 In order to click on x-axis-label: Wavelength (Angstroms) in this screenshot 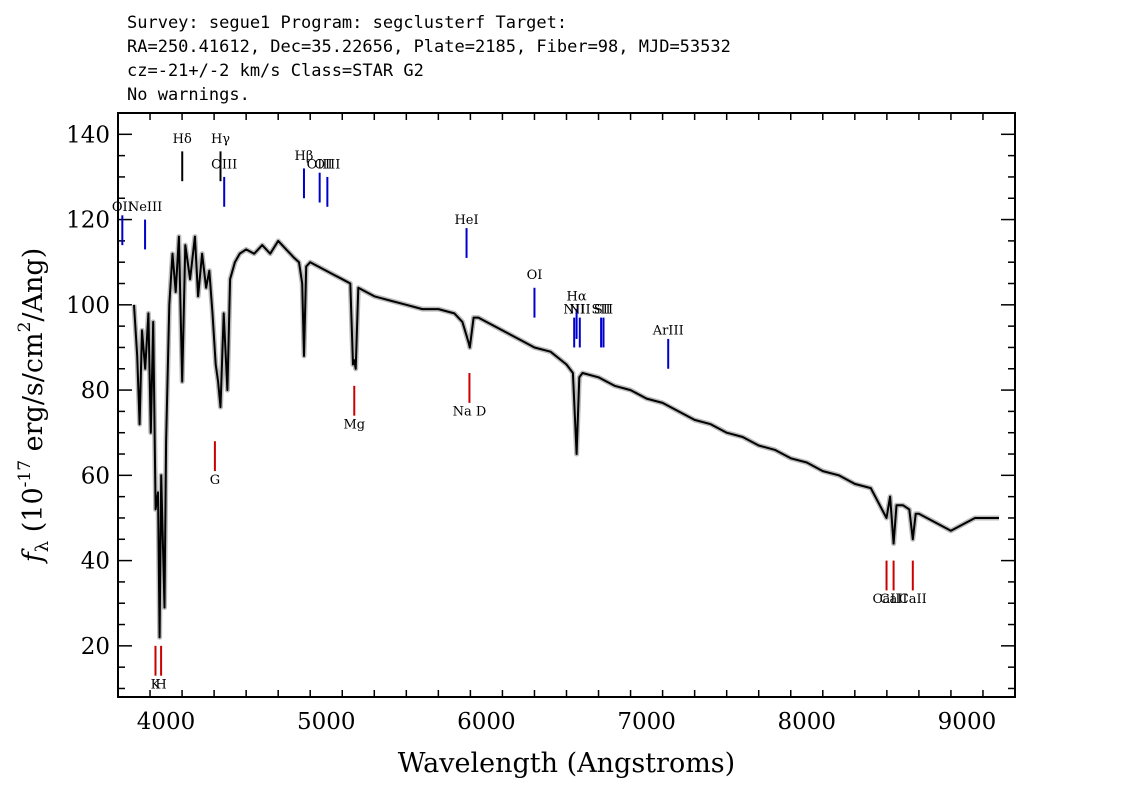, I will do `click(566, 763)`.